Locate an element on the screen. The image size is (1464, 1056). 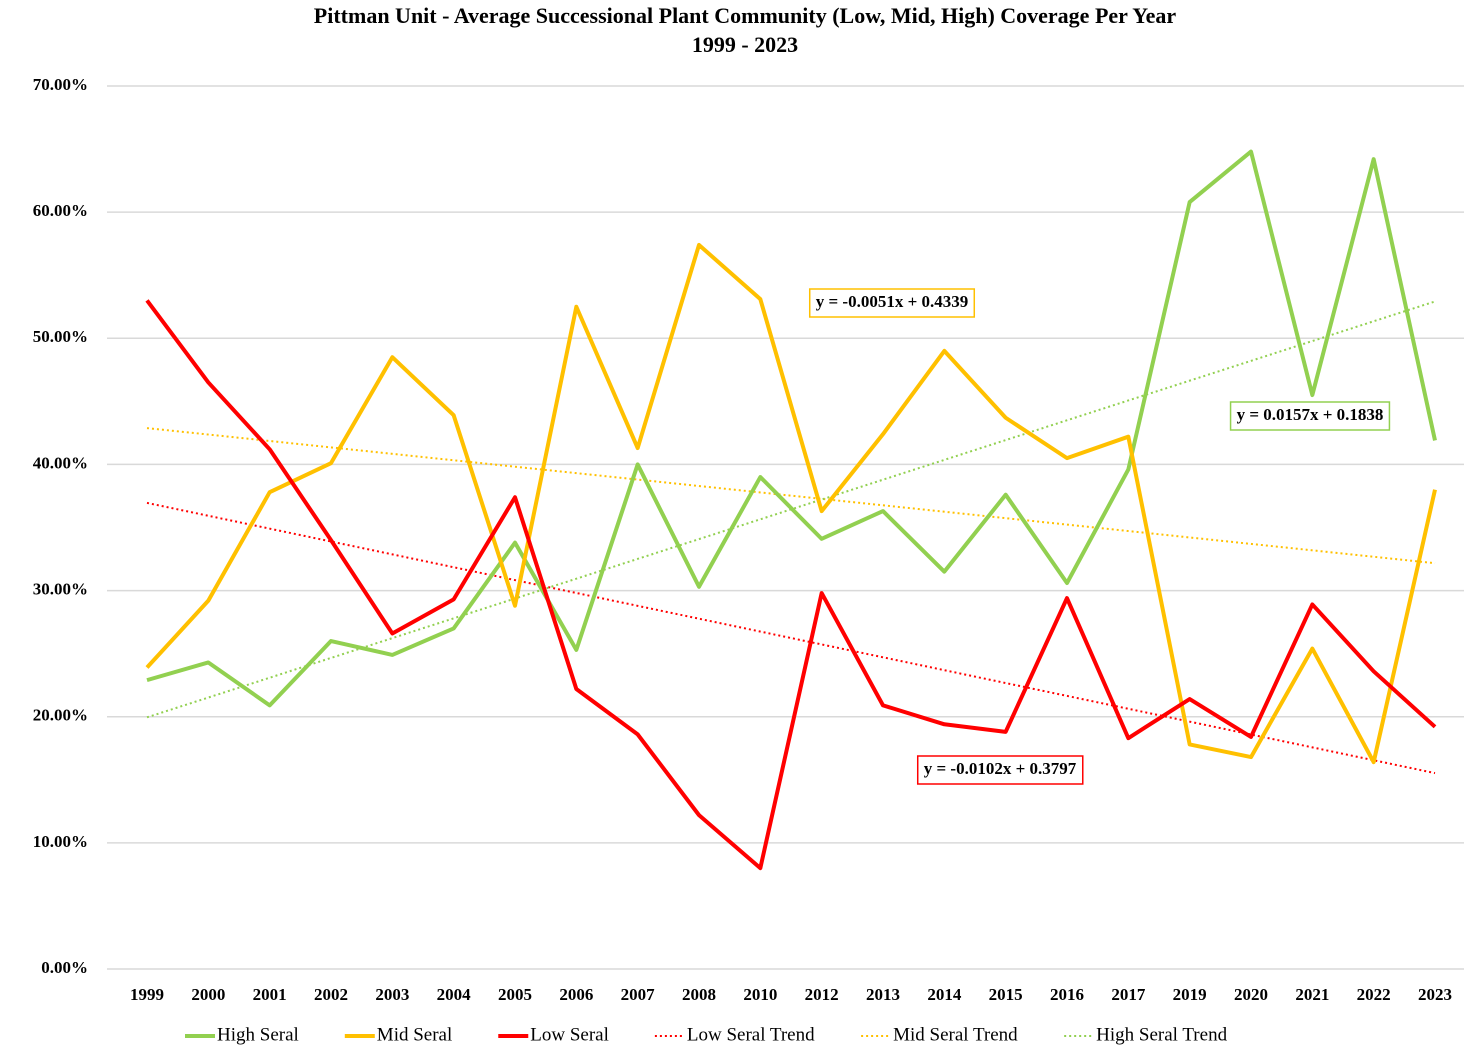
x-tick-label: 2006 is located at coordinates (576, 994).